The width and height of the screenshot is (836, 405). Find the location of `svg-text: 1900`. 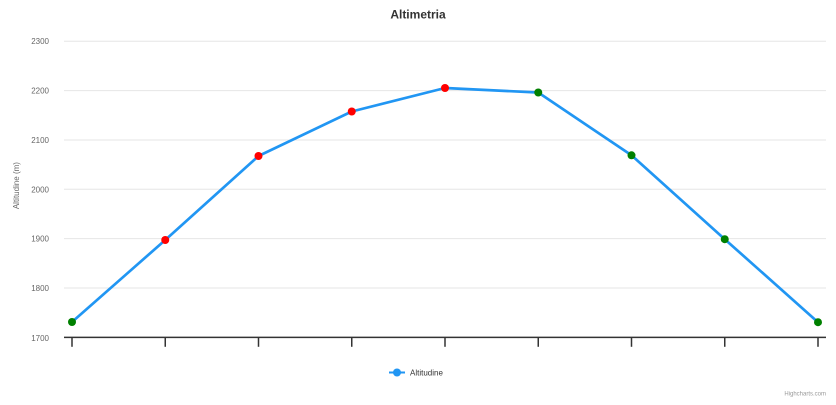

svg-text: 1900 is located at coordinates (40, 239).